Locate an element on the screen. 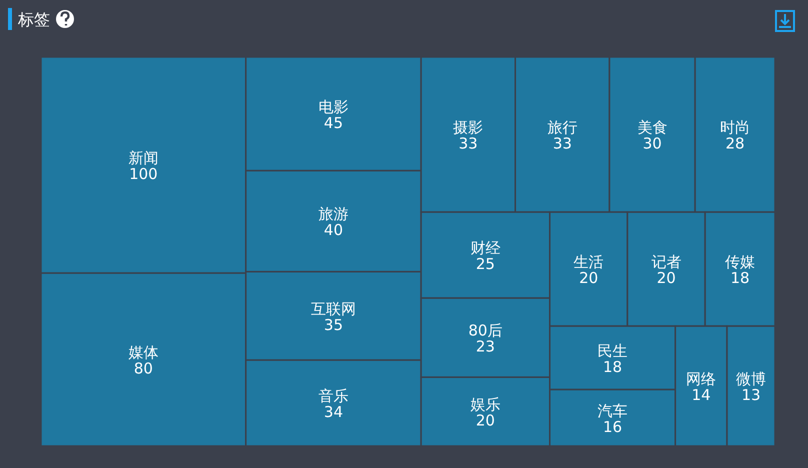 This screenshot has width=808, height=468. data-label: 16 is located at coordinates (612, 427).